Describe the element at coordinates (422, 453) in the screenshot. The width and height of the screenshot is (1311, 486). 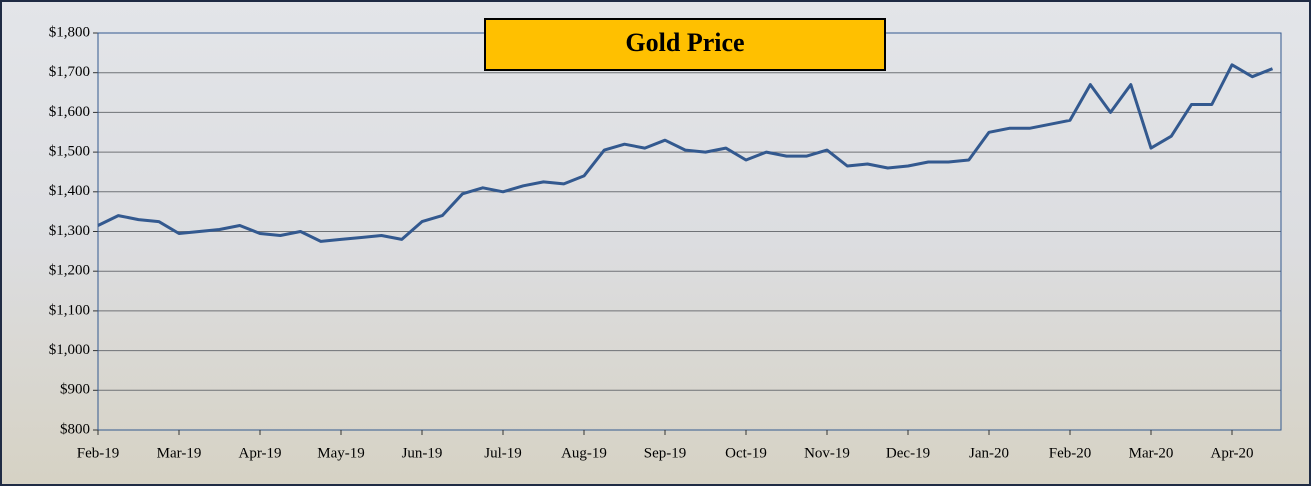
I see `x-tick-label: Jun-19` at that location.